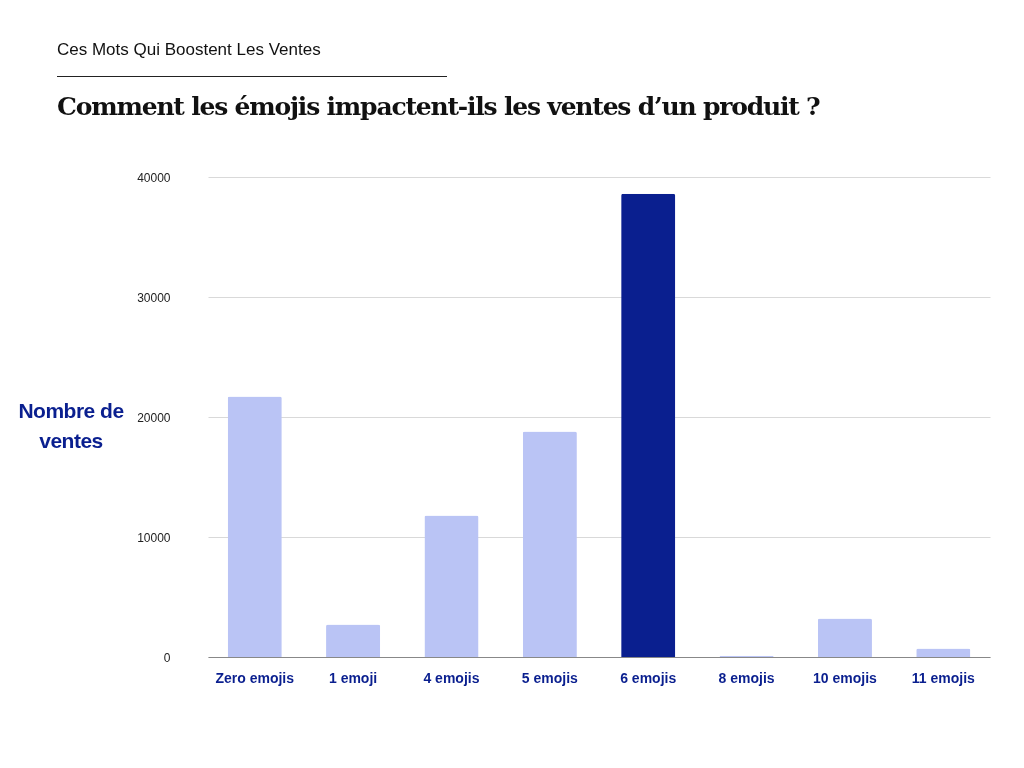  I want to click on y-tick-label: 40000, so click(154, 177).